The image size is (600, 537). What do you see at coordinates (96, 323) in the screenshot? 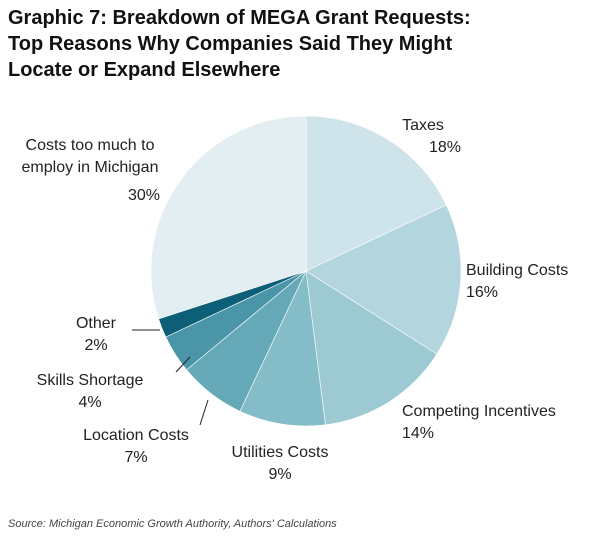
I see `slice-label-6: Other` at bounding box center [96, 323].